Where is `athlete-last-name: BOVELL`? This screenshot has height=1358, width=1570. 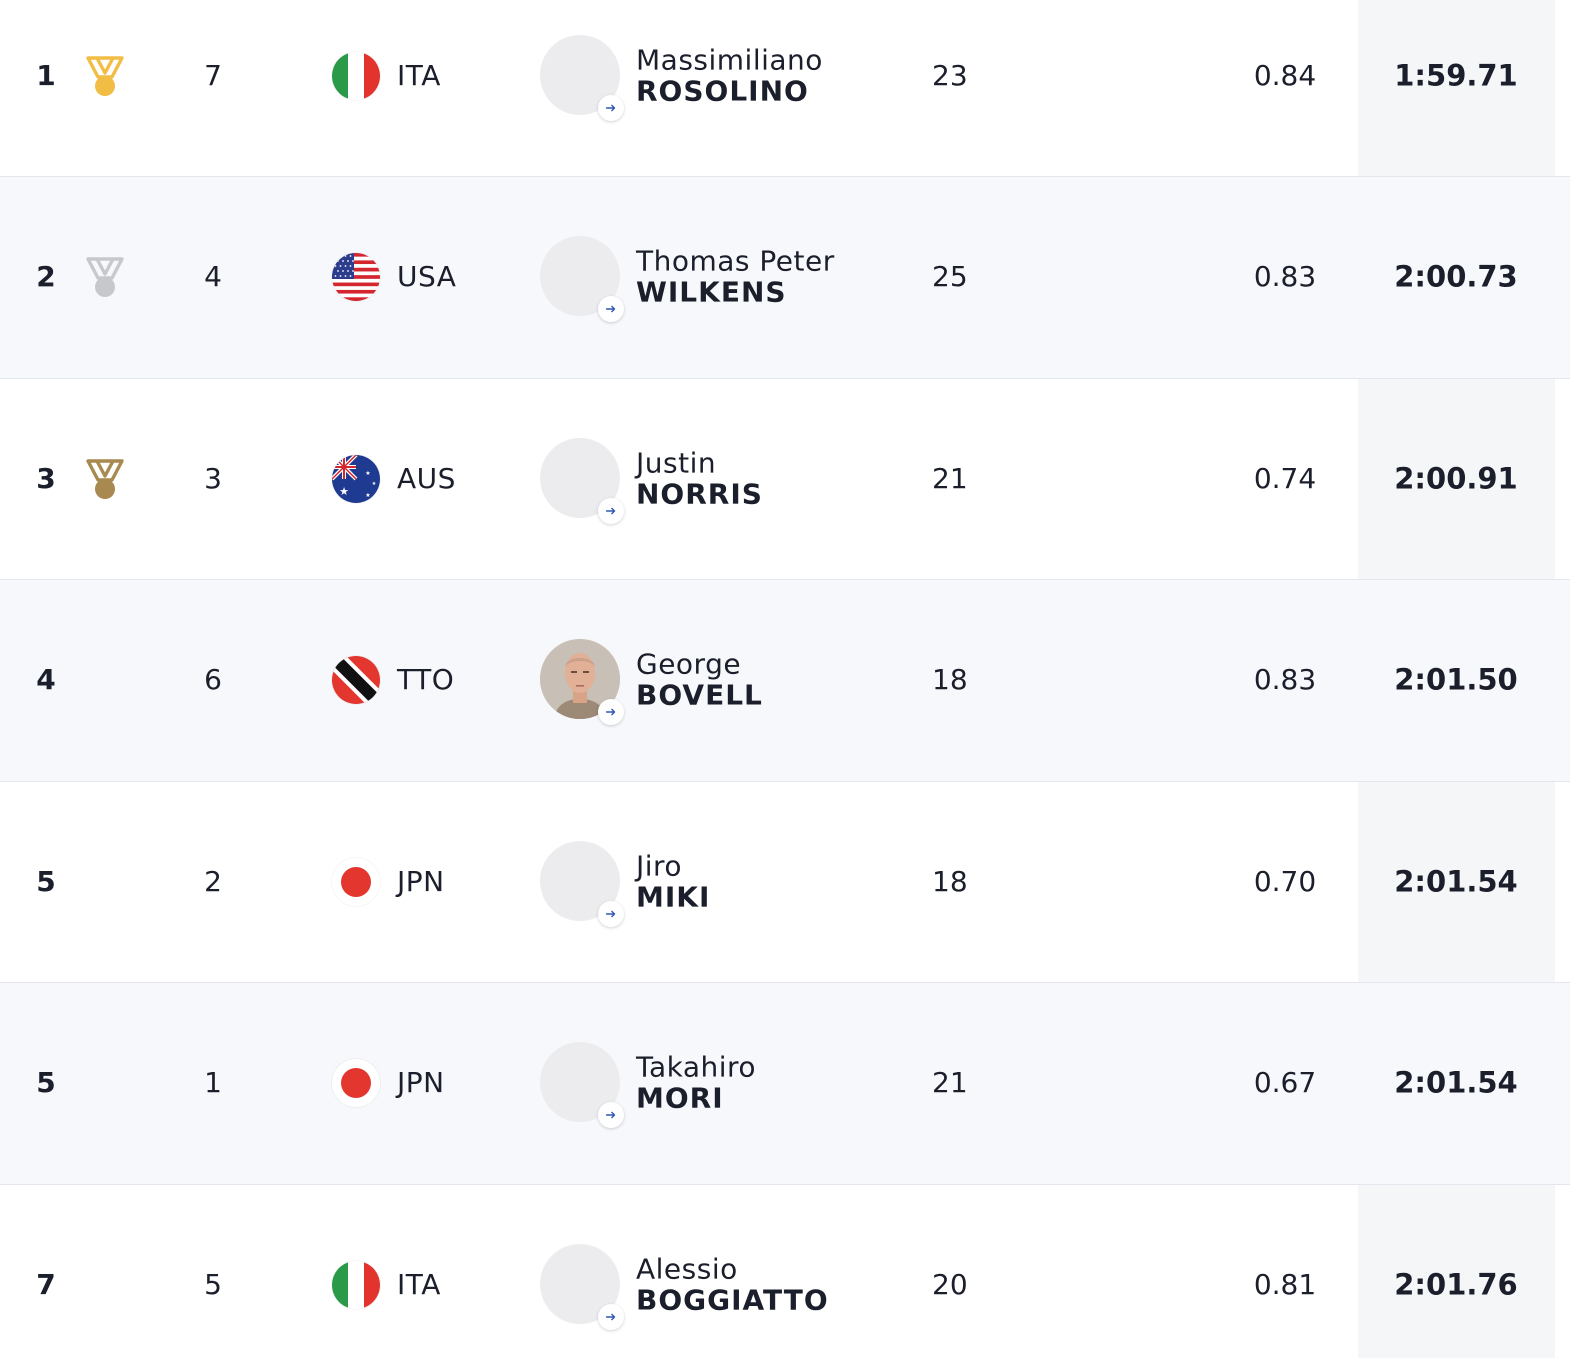 athlete-last-name: BOVELL is located at coordinates (699, 695).